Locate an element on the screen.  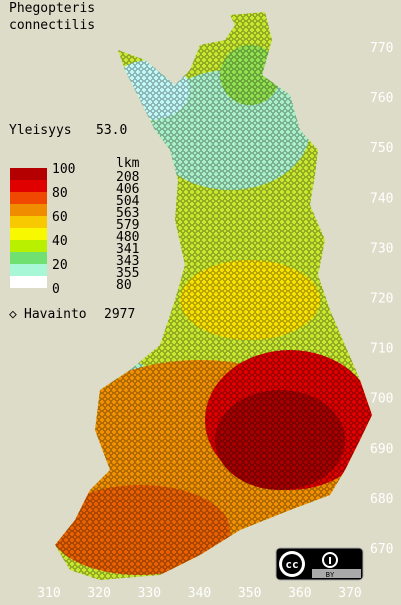
x-coordinate-label: 340 is located at coordinates (199, 593).